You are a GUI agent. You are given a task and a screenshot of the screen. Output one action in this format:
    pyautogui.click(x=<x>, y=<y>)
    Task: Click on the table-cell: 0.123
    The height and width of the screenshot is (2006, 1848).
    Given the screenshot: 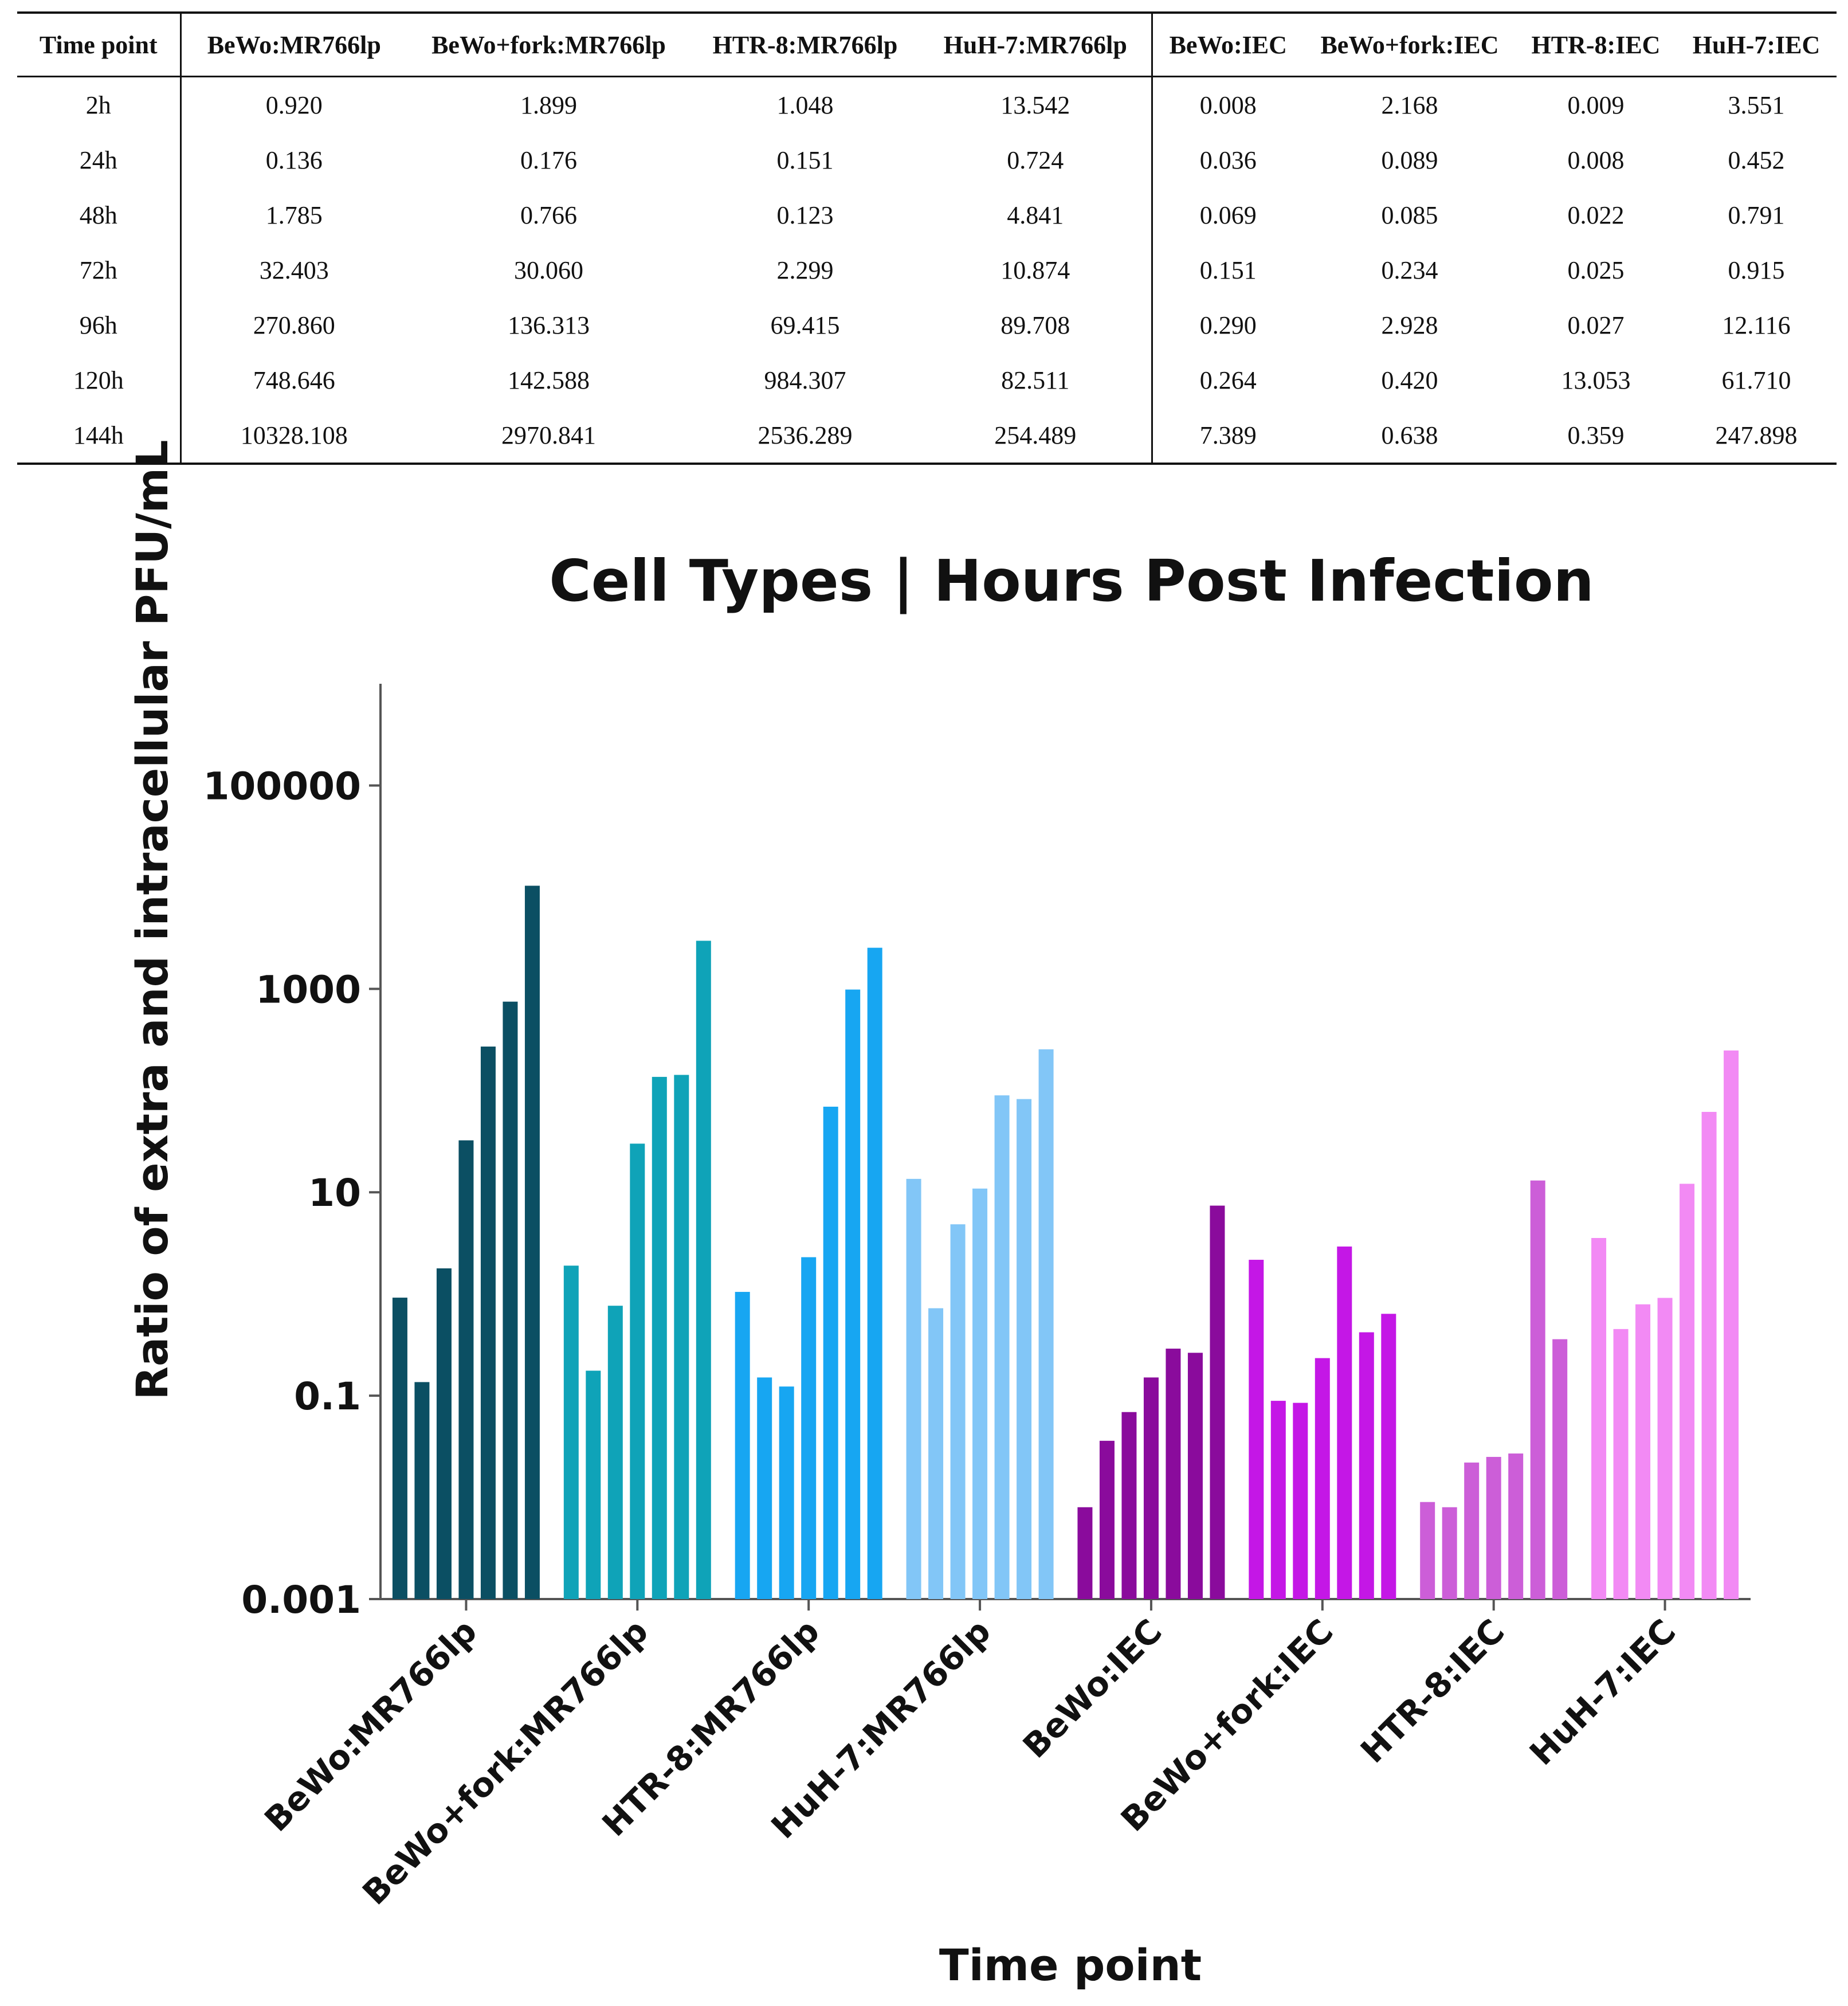 What is the action you would take?
    pyautogui.click(x=805, y=215)
    